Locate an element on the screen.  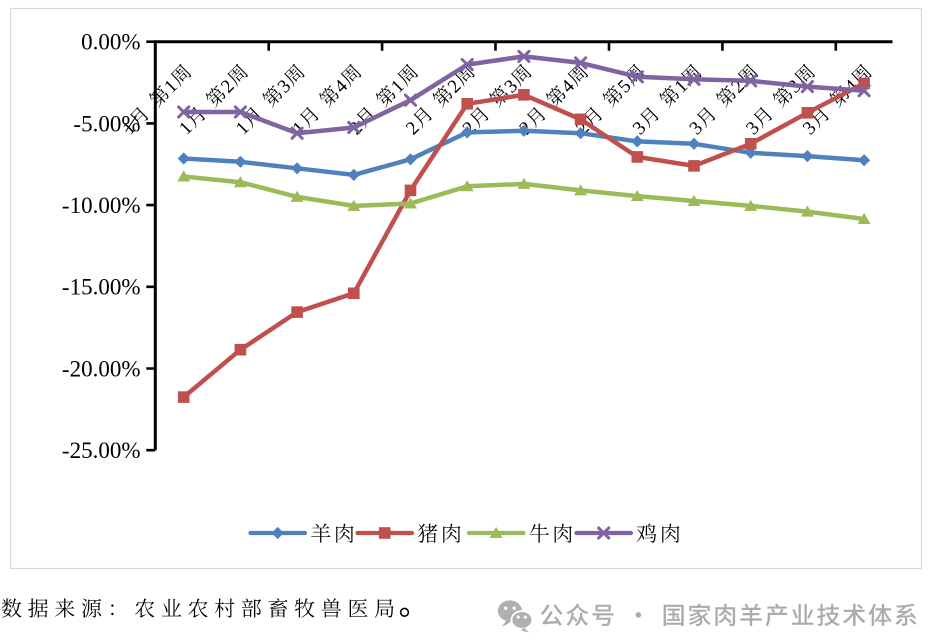
svg-text: -10.00% is located at coordinates (101, 205).